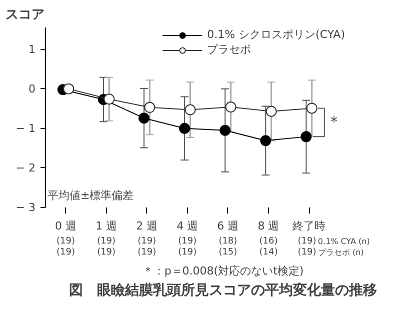 This screenshot has width=400, height=320. Describe the element at coordinates (334, 122) in the screenshot. I see `annotation: *` at that location.